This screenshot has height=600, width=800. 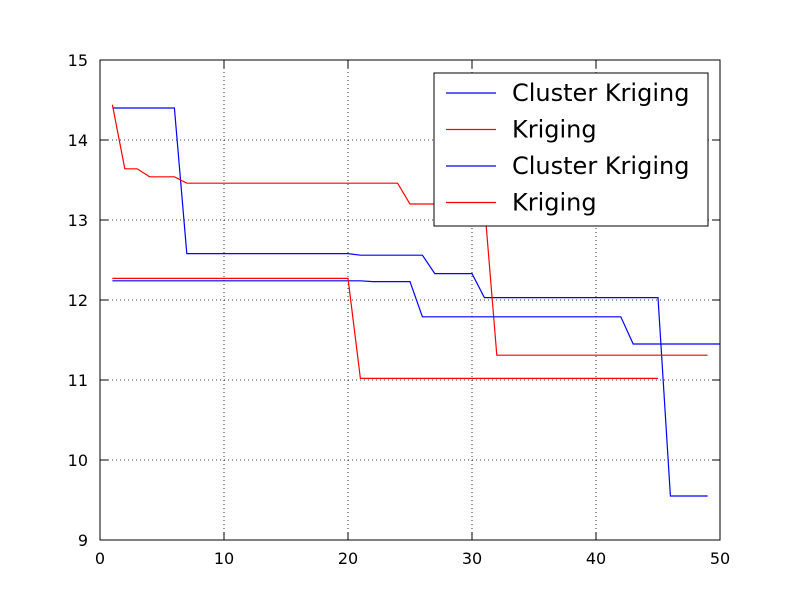 I want to click on x-tick-label: 0, so click(x=100, y=558).